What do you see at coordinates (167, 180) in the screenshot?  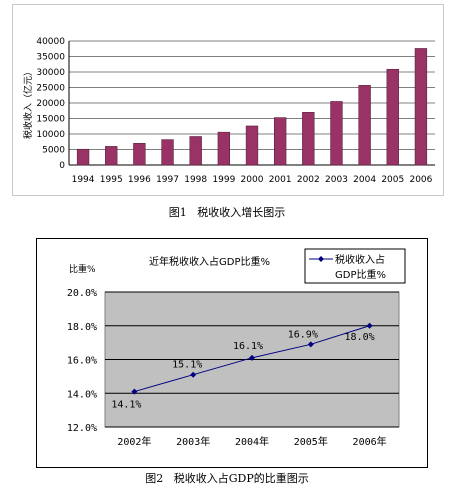 I see `x-tick-label: 1997` at bounding box center [167, 180].